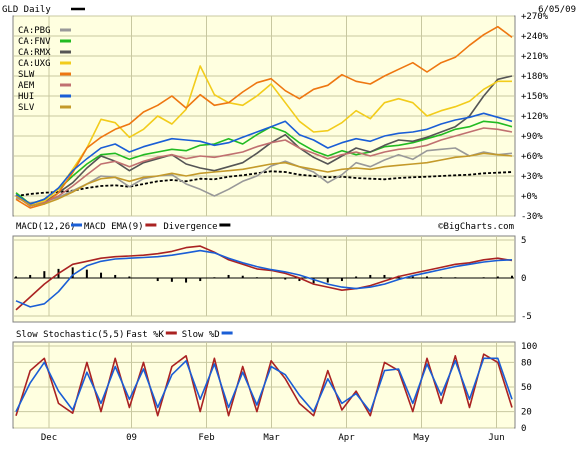 Image resolution: width=579 pixels, height=449 pixels. What do you see at coordinates (529, 347) in the screenshot?
I see `y-tick-label: 100` at bounding box center [529, 347].